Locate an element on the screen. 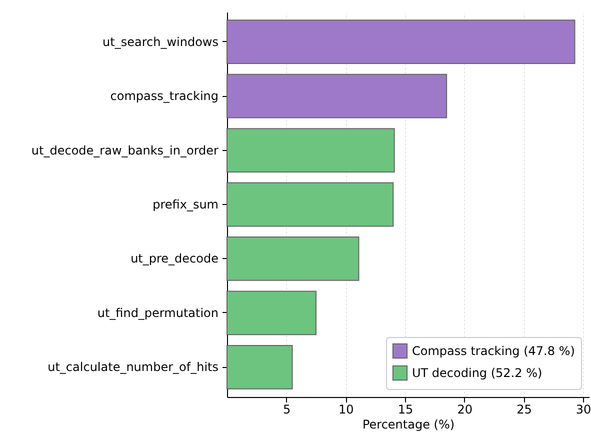 The width and height of the screenshot is (591, 436). y-tick-label: ut_decode_raw_banks_in_order is located at coordinates (125, 150).